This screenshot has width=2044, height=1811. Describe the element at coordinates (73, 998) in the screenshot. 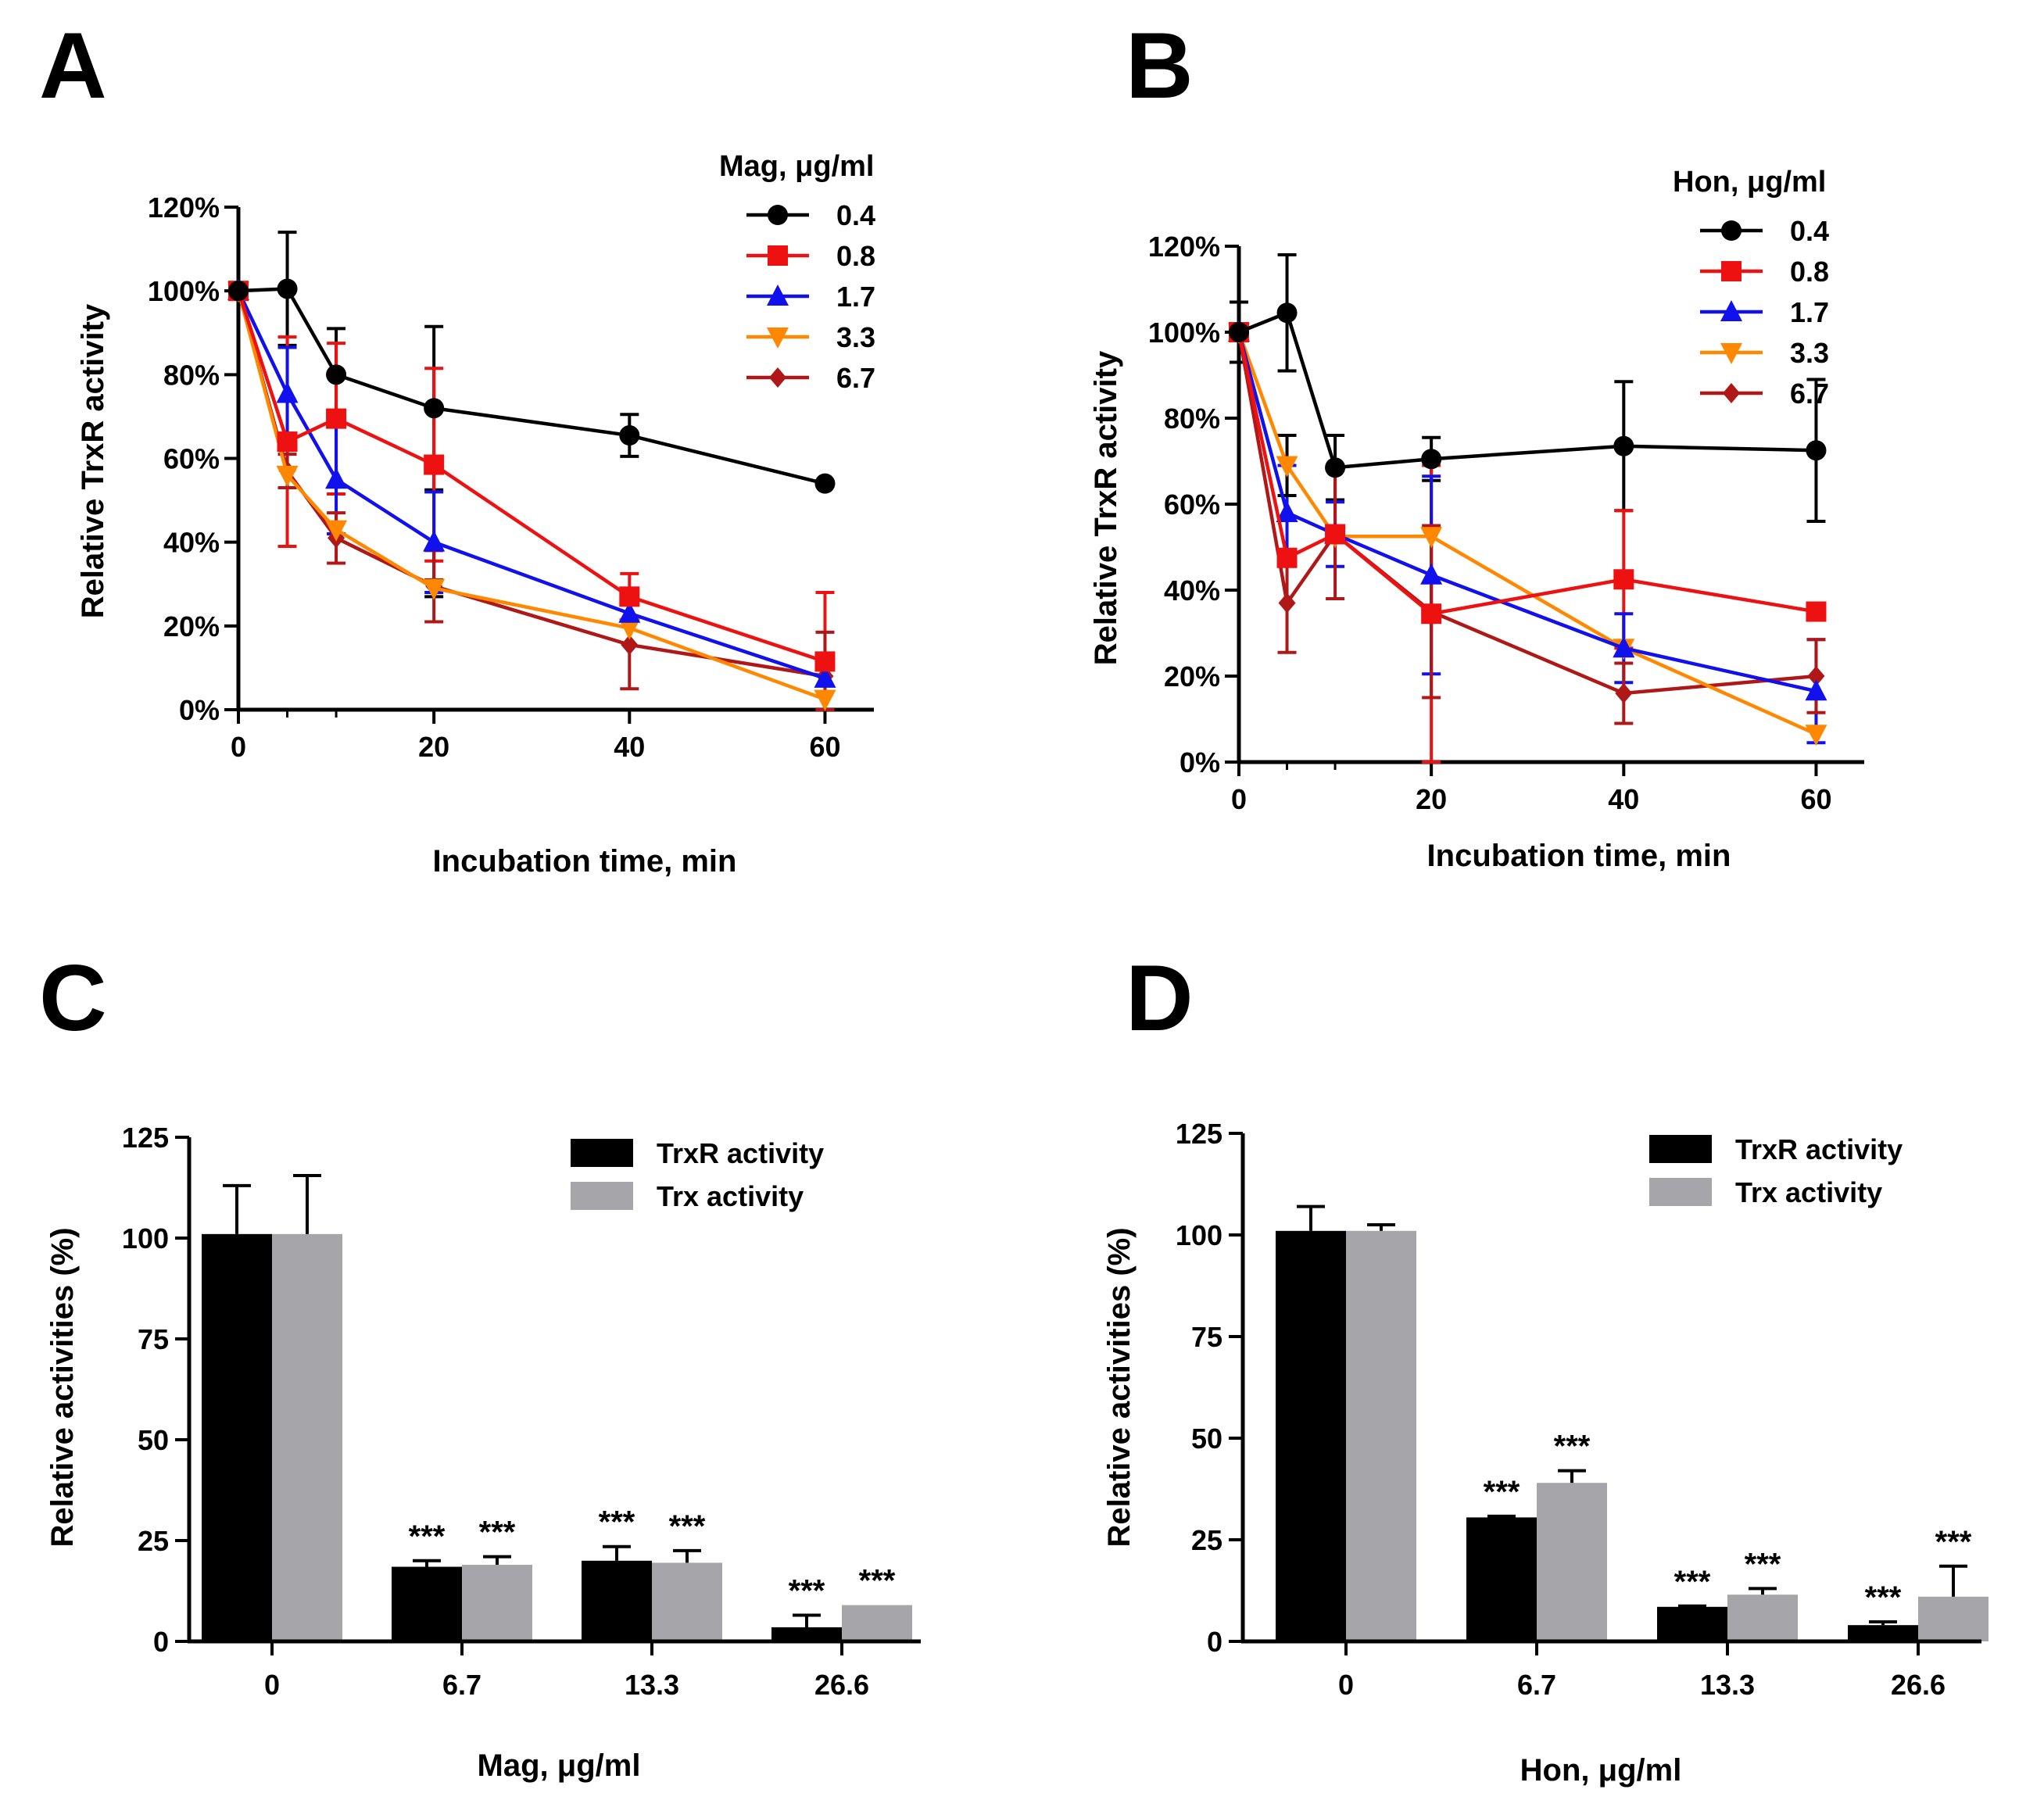

I see `panel-label-c: C` at that location.